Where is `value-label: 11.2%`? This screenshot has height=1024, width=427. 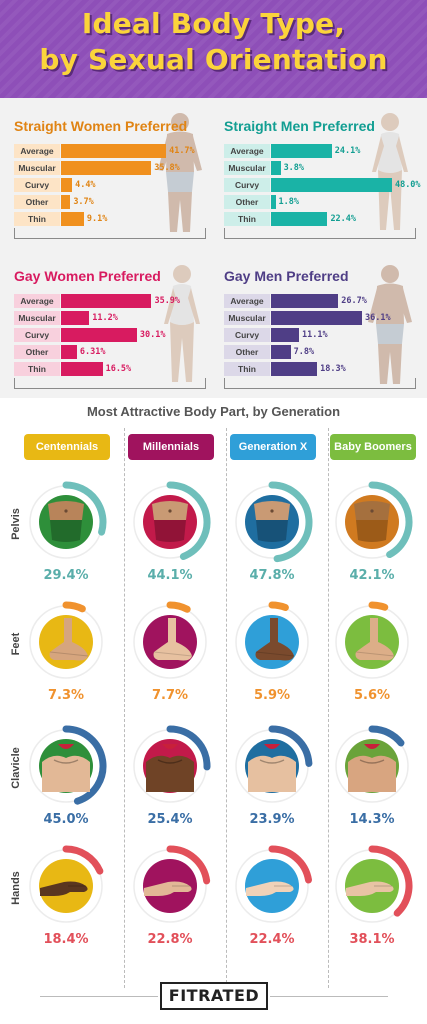 value-label: 11.2% is located at coordinates (105, 318).